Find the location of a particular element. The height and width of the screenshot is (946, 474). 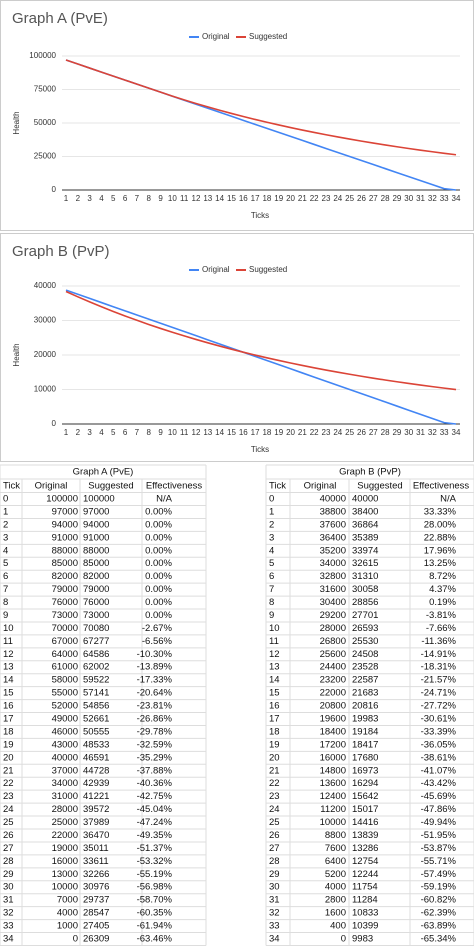

table-cell: 14800 is located at coordinates (333, 770).